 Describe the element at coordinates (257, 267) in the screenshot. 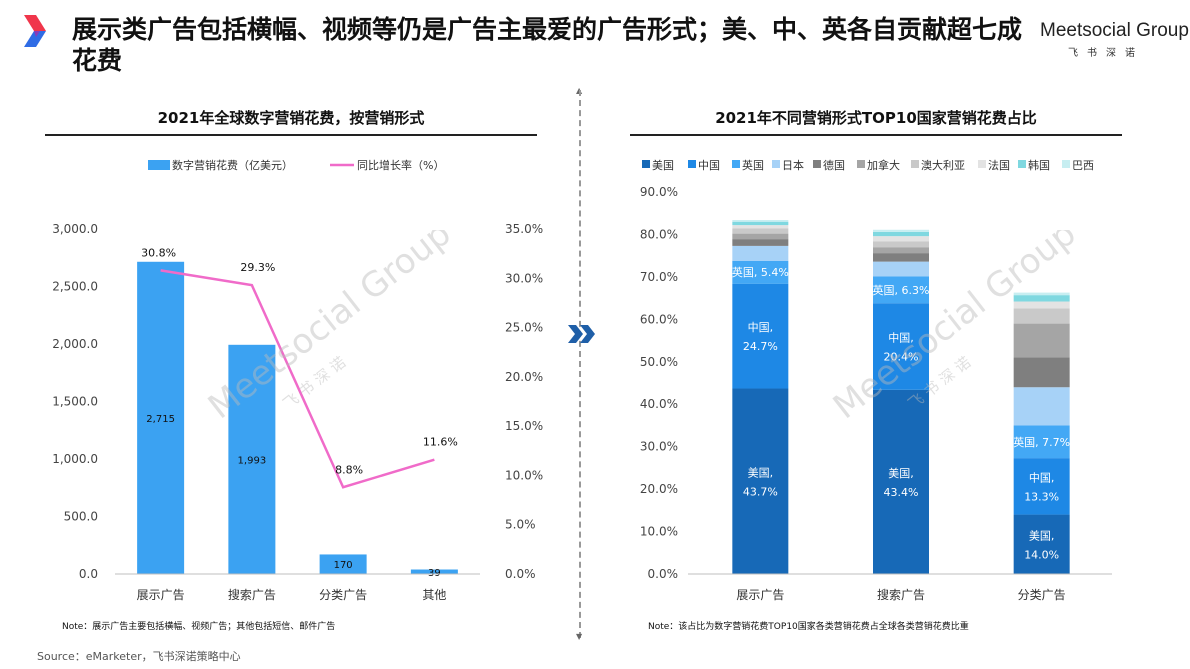

I see `growth-point-label: 29.3%` at that location.